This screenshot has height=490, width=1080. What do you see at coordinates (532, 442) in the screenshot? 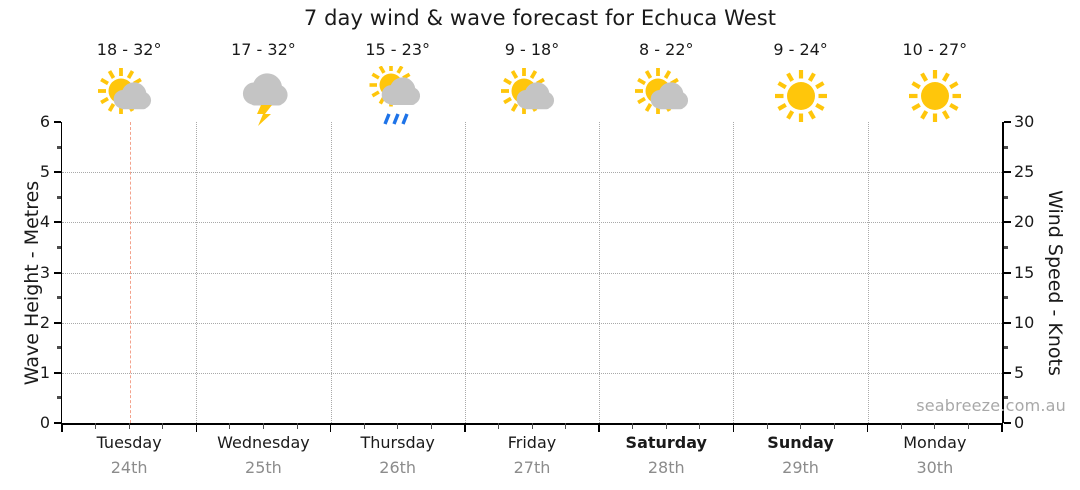
I see `day-name-label: Friday` at bounding box center [532, 442].